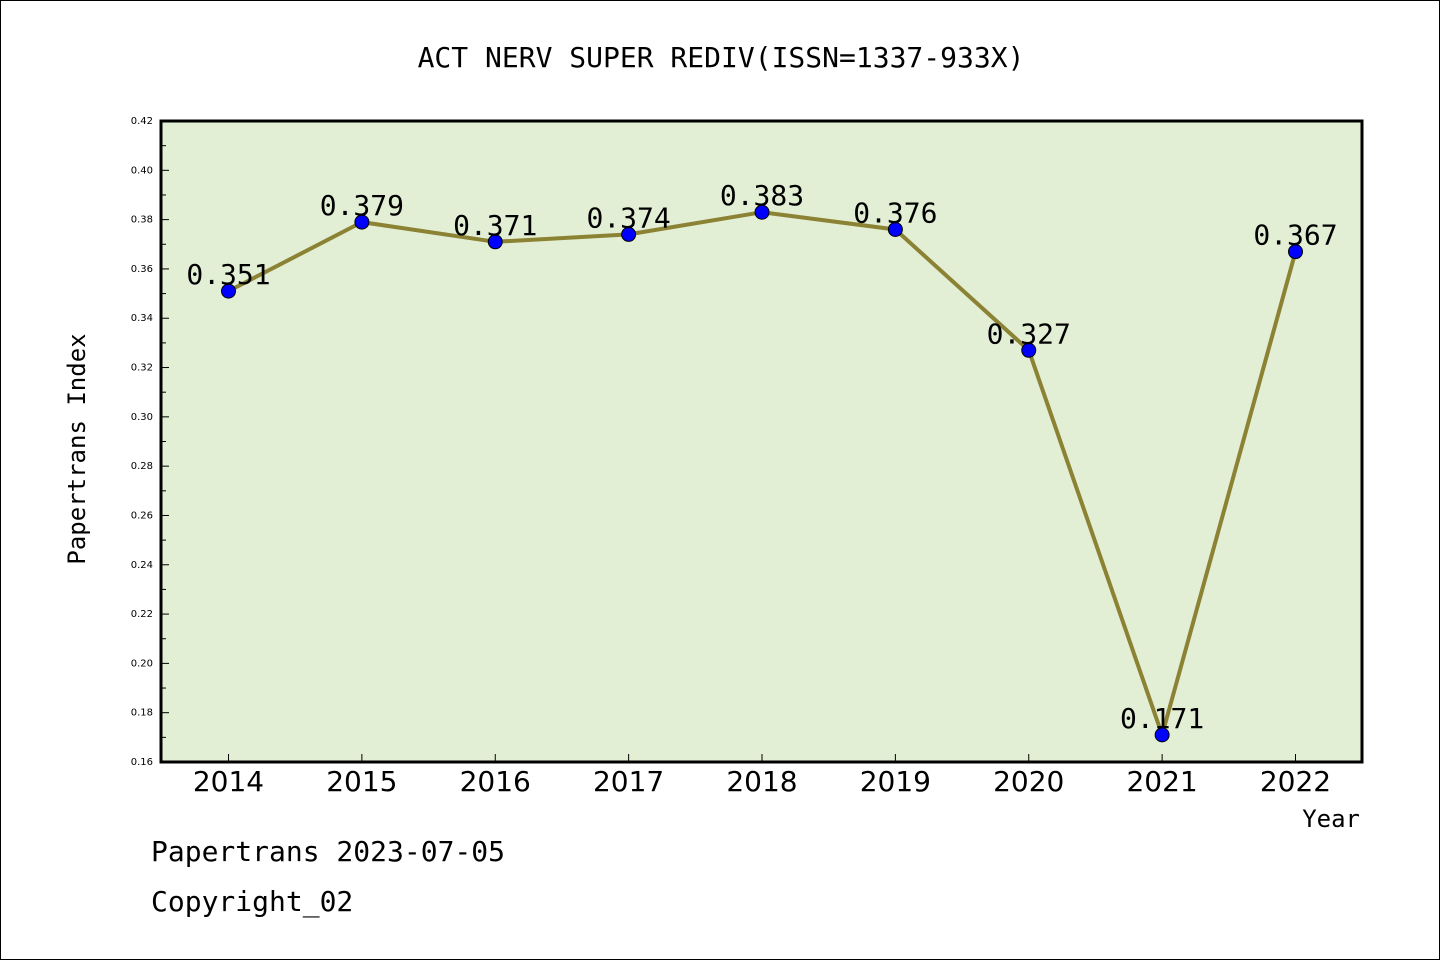  I want to click on footer-copyright: Copyright_02, so click(252, 901).